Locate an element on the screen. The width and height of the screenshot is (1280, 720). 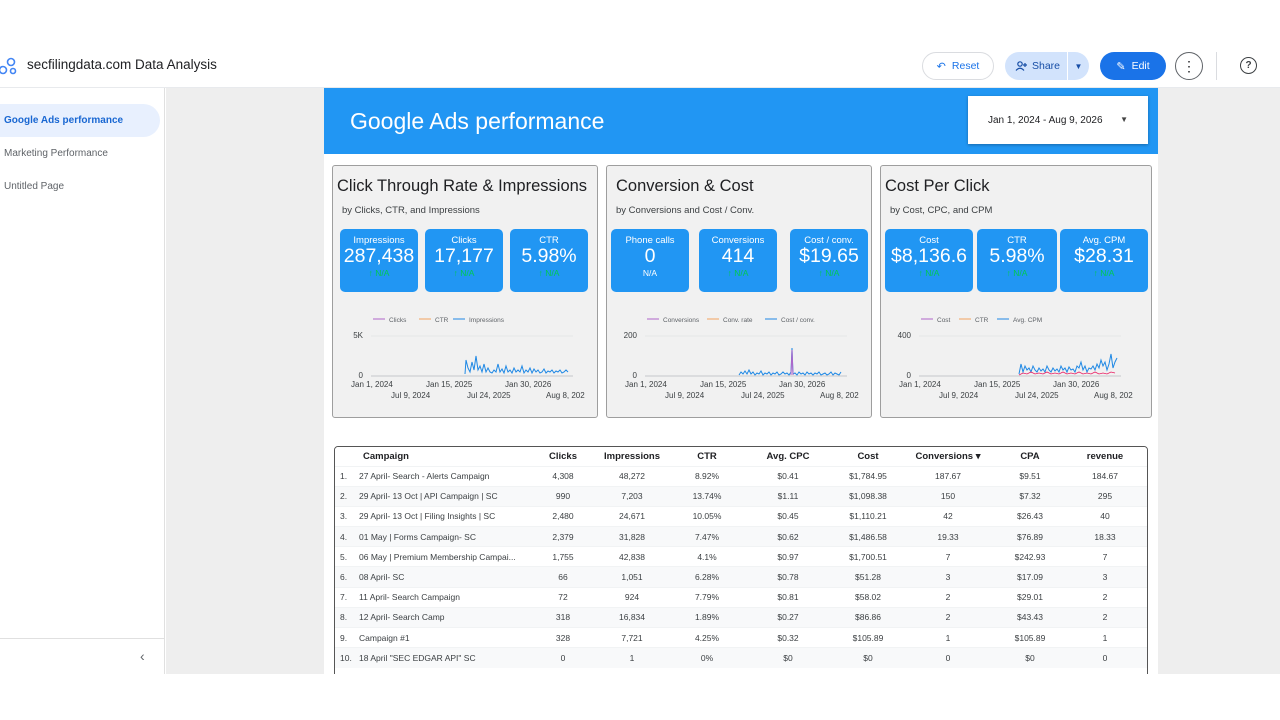
sidebar-item-marketing-performance: Marketing Performance is located at coordinates (56, 153).